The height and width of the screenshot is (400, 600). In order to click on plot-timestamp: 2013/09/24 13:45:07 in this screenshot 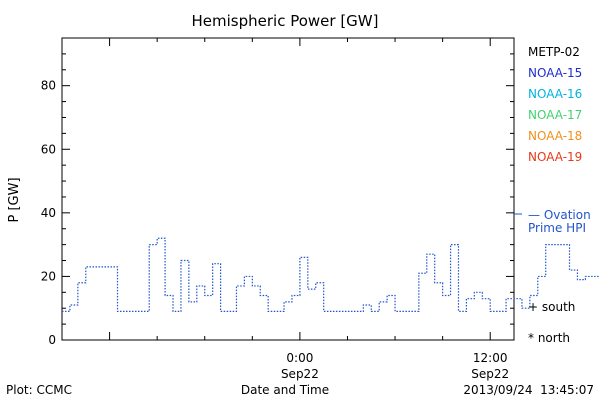, I will do `click(528, 390)`.